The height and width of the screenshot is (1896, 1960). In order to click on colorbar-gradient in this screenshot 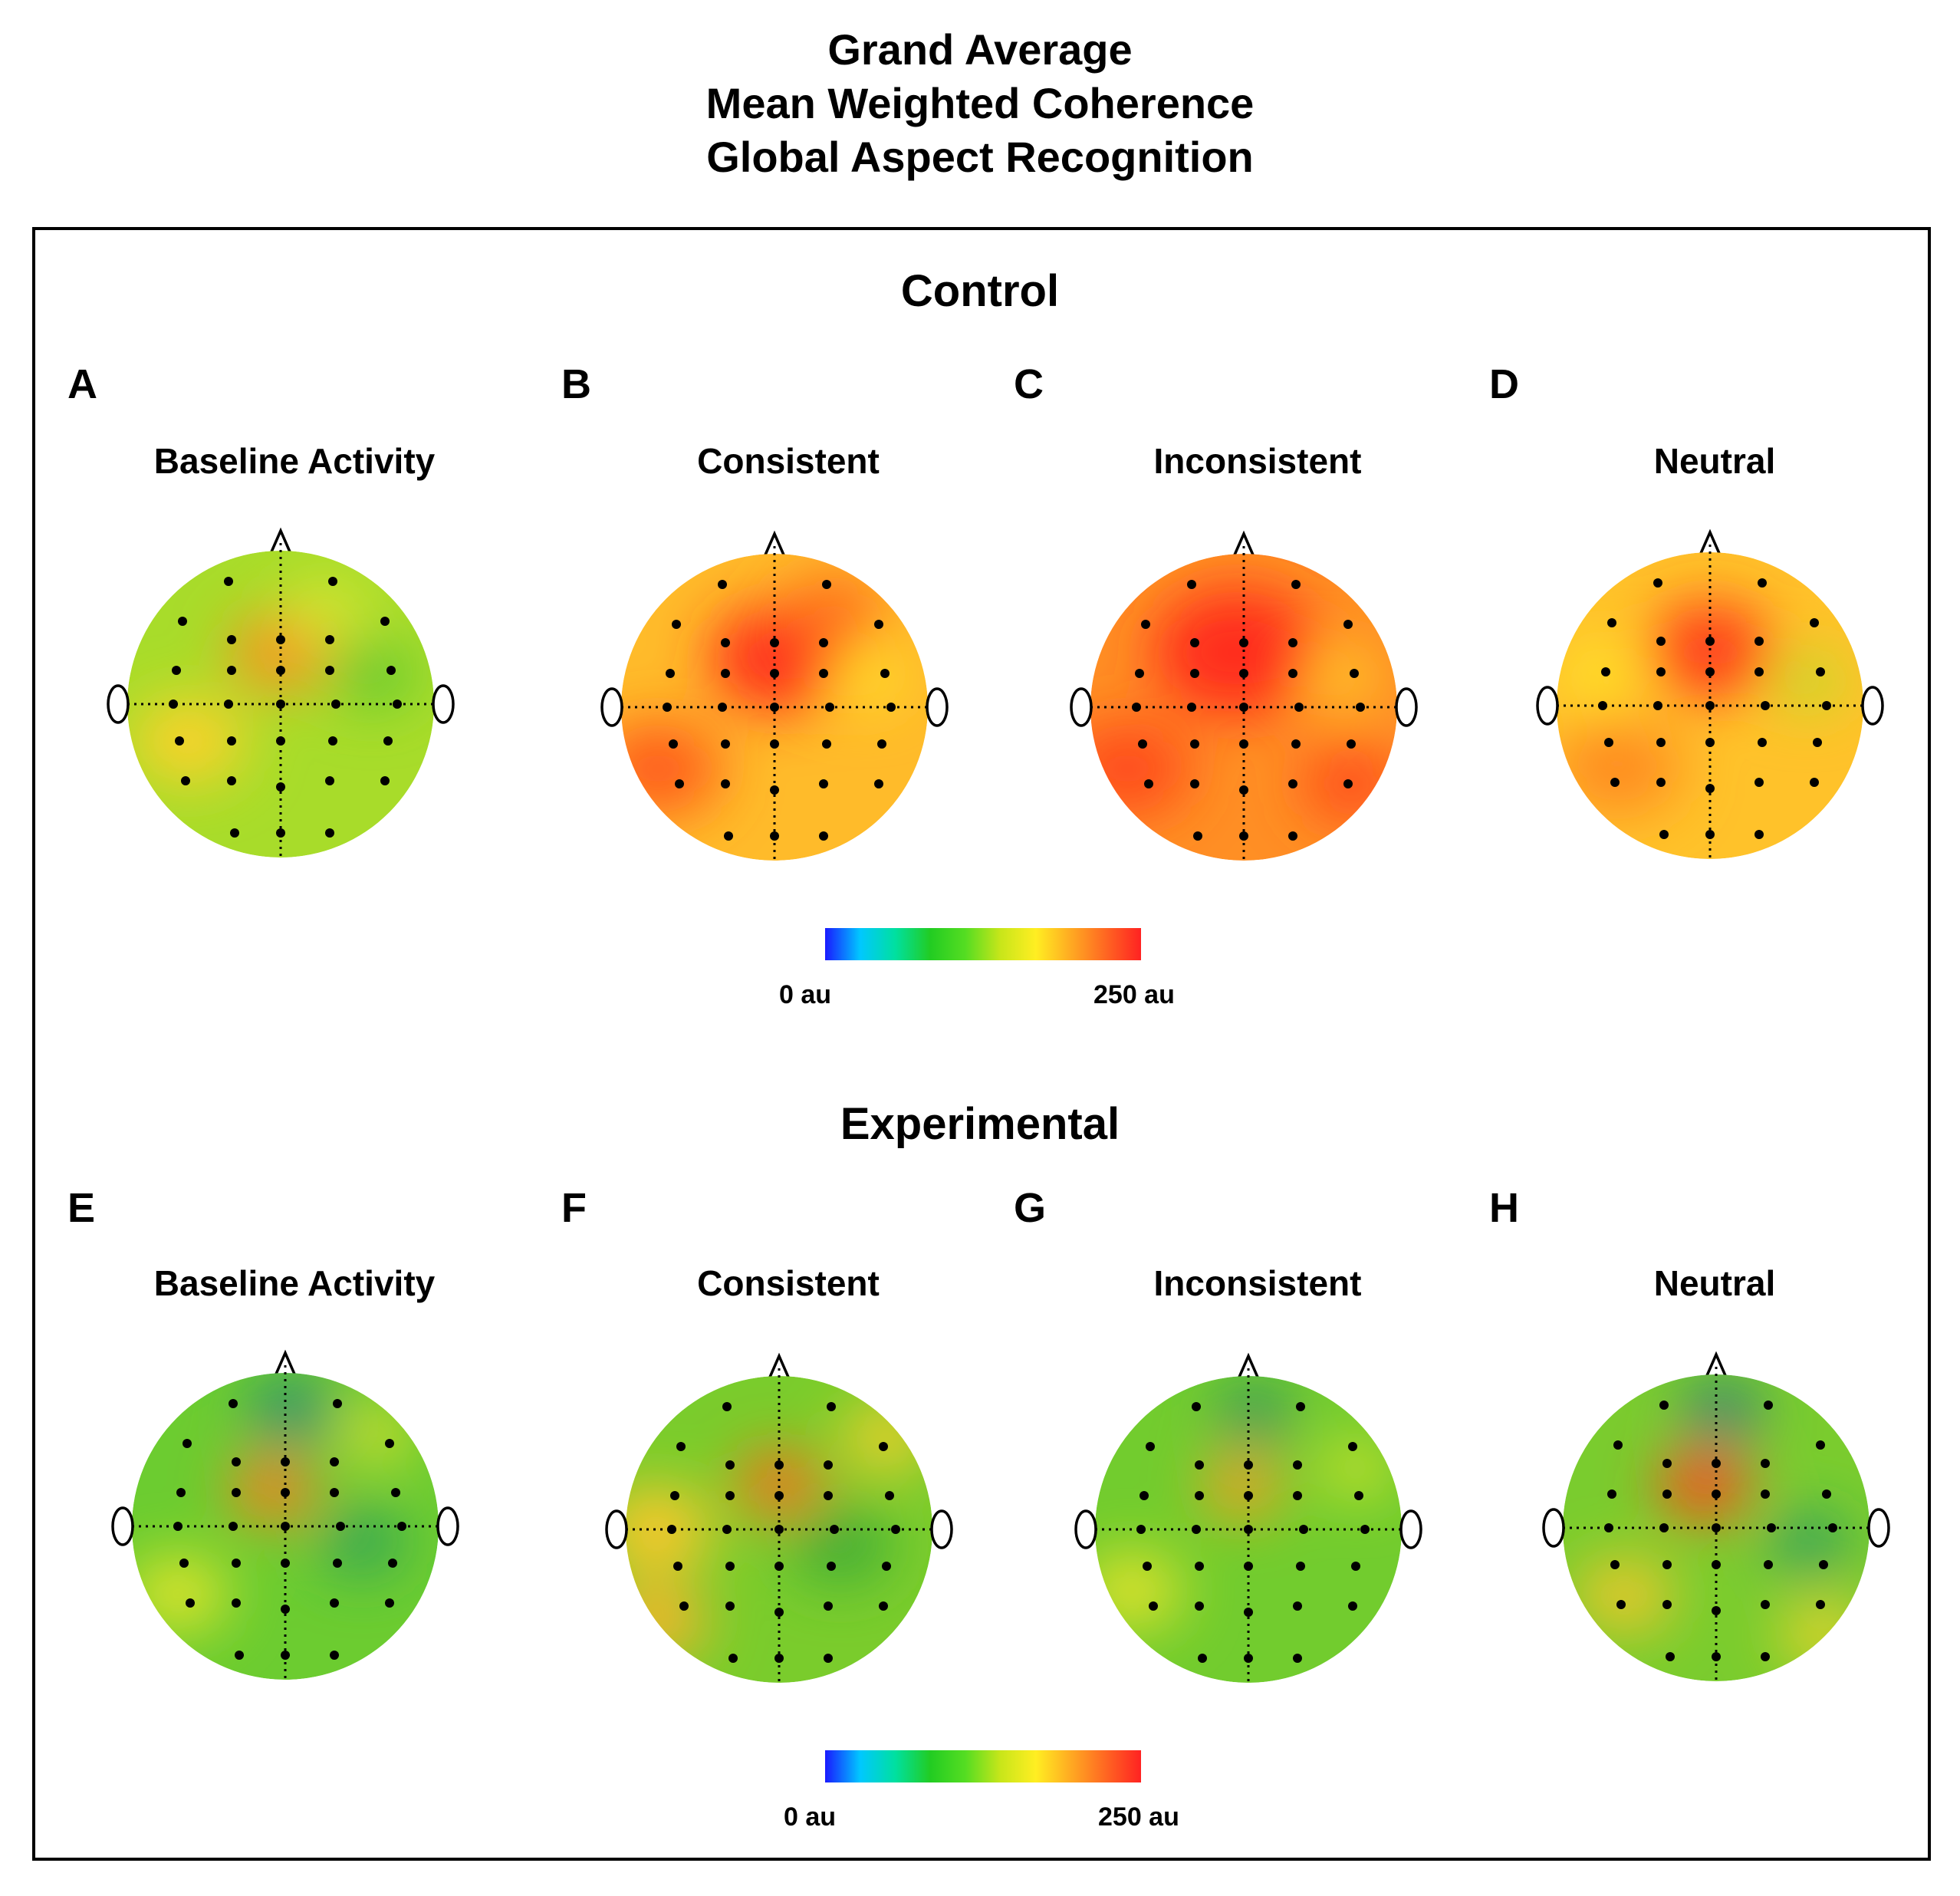, I will do `click(983, 944)`.